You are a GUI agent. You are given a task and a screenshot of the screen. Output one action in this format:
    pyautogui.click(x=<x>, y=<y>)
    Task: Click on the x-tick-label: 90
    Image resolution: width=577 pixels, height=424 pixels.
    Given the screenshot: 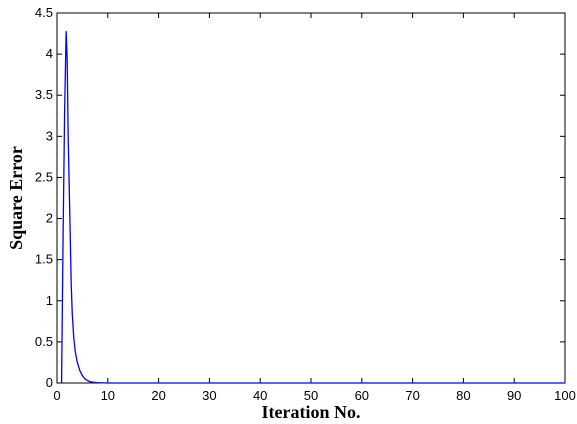 What is the action you would take?
    pyautogui.click(x=514, y=395)
    